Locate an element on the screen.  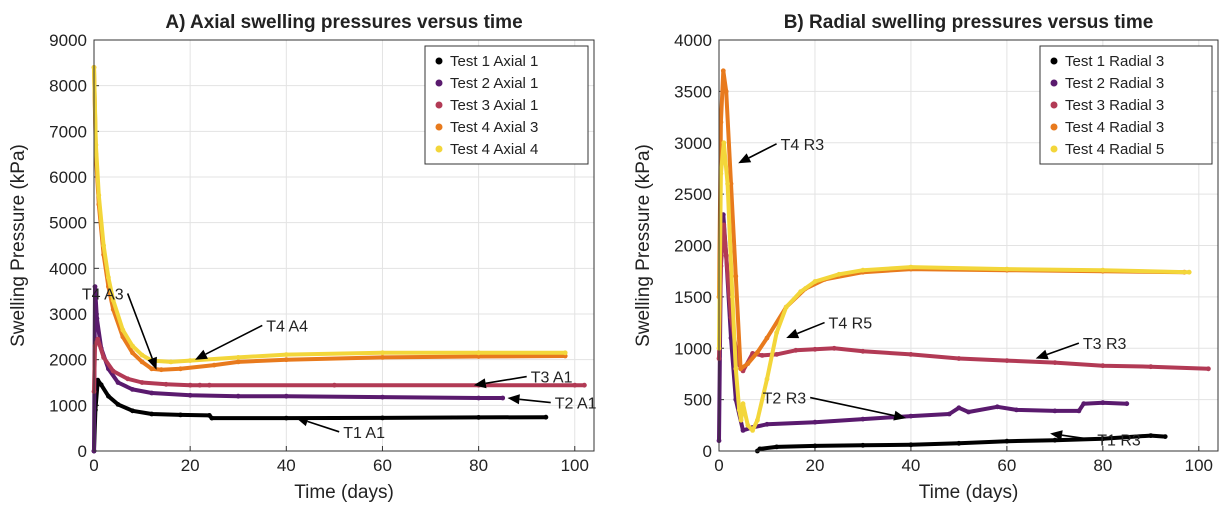
y-tick-label: 5000 is located at coordinates (68, 223).